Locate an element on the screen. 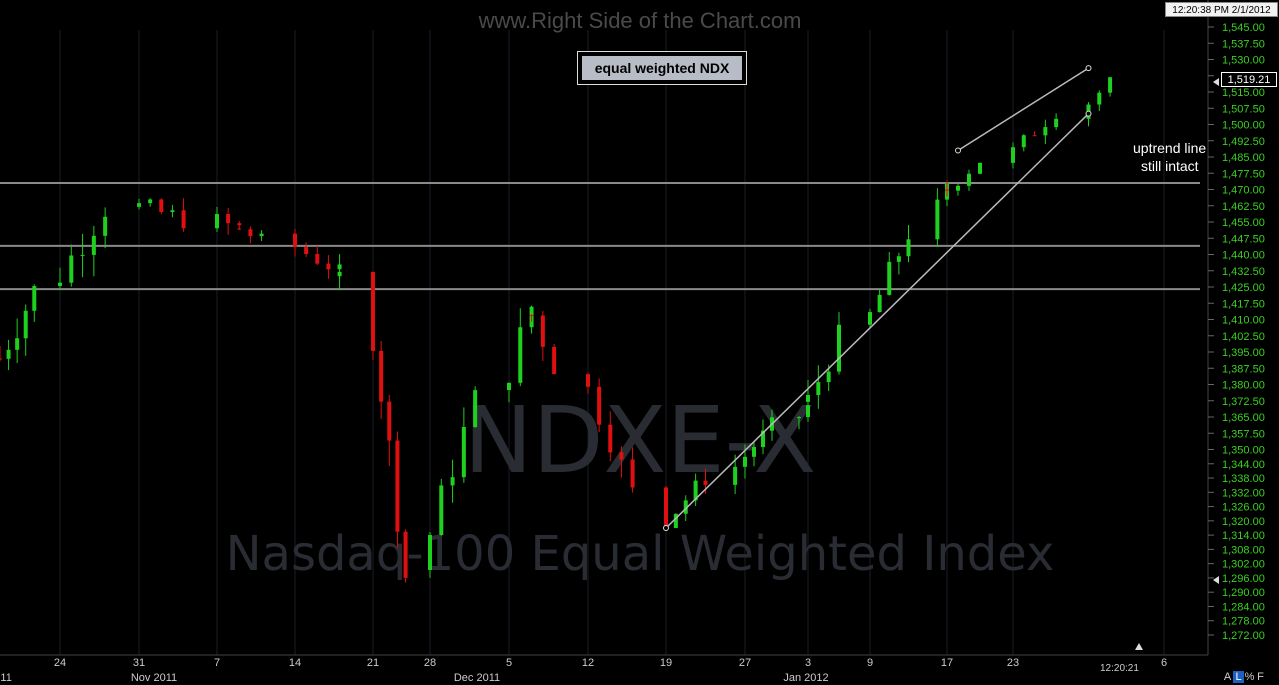 The height and width of the screenshot is (685, 1279). bottom-time: 12:20:21 is located at coordinates (1119, 668).